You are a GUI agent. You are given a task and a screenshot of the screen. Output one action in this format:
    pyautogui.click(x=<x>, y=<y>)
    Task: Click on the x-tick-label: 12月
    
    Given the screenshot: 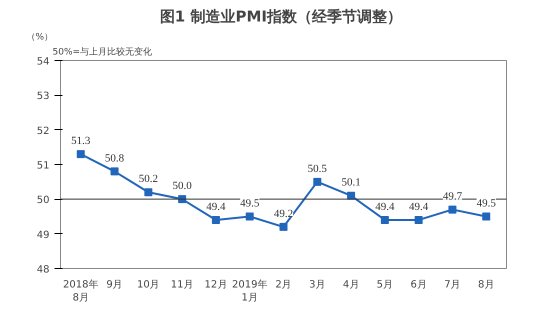 What is the action you would take?
    pyautogui.click(x=216, y=285)
    